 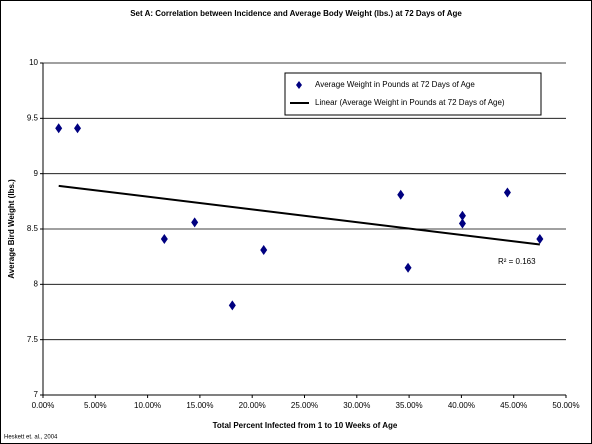 What do you see at coordinates (36, 173) in the screenshot?
I see `y-tick-label: 9` at bounding box center [36, 173].